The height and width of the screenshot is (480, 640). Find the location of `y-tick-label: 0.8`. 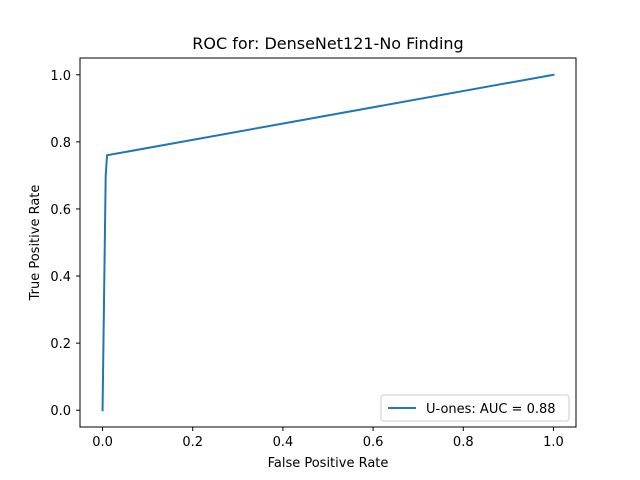

y-tick-label: 0.8 is located at coordinates (60, 143).